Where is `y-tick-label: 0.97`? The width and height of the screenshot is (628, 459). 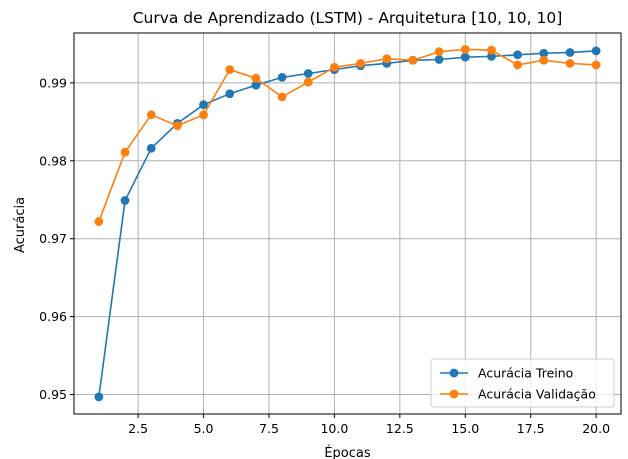
y-tick-label: 0.97 is located at coordinates (53, 238).